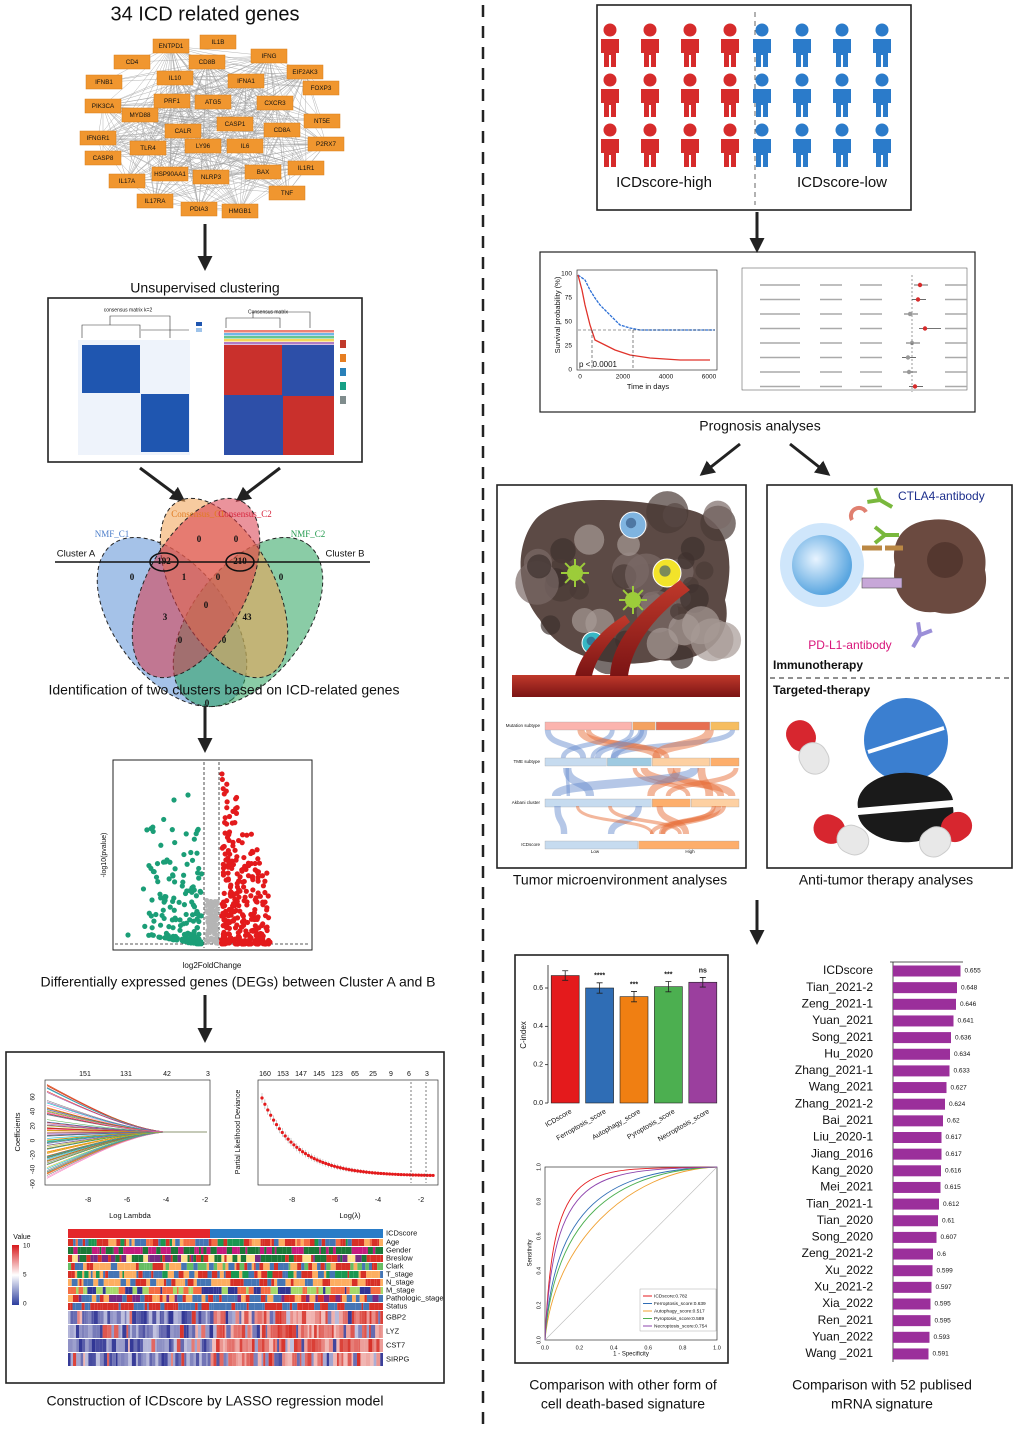  I want to click on category-label: Yuan_2021, so click(842, 1020).